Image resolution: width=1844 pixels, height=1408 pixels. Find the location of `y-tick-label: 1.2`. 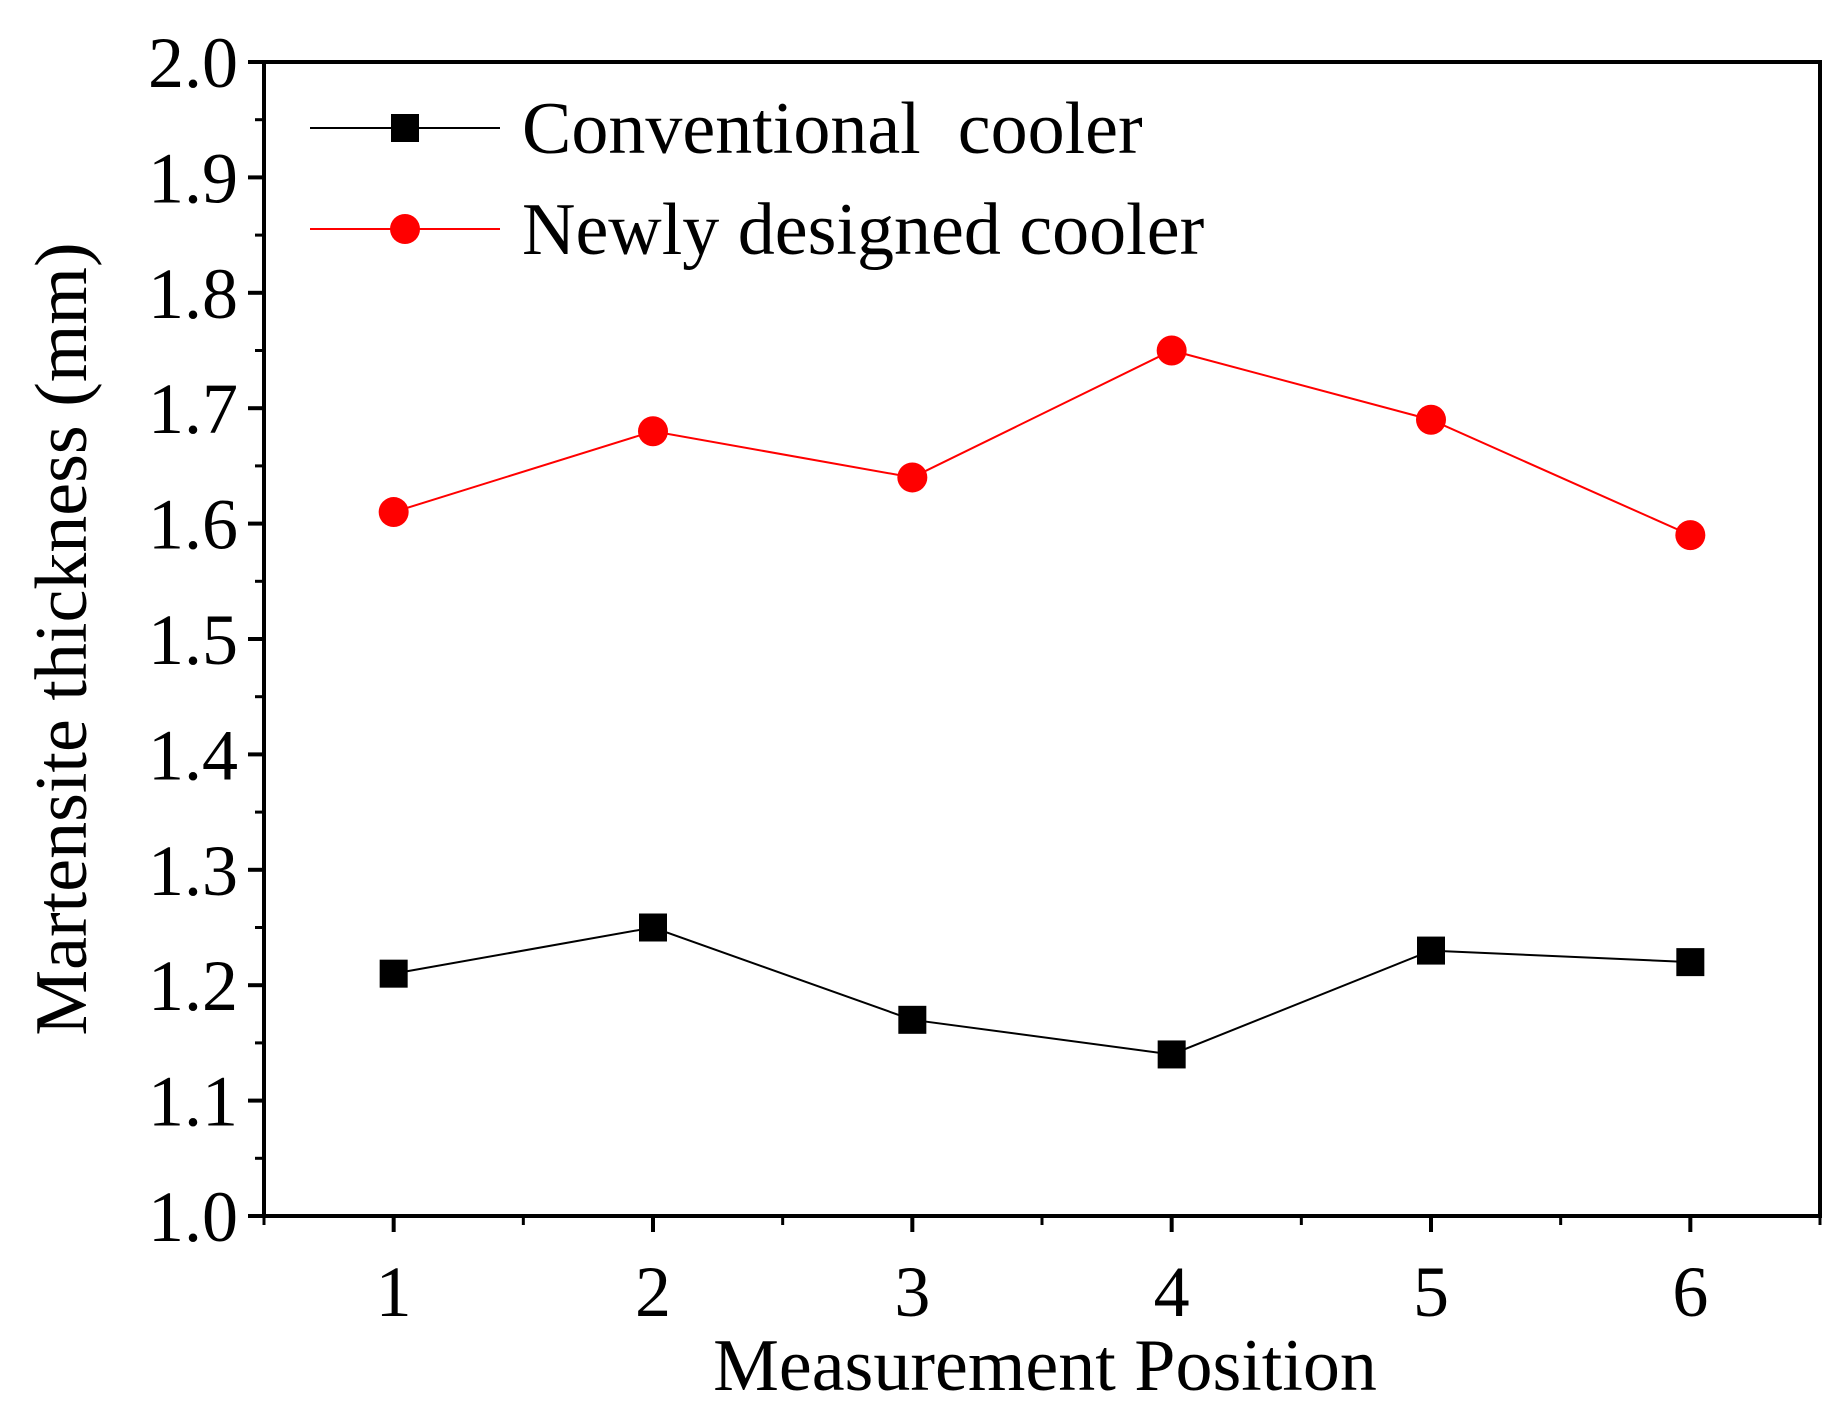

y-tick-label: 1.2 is located at coordinates (193, 986).